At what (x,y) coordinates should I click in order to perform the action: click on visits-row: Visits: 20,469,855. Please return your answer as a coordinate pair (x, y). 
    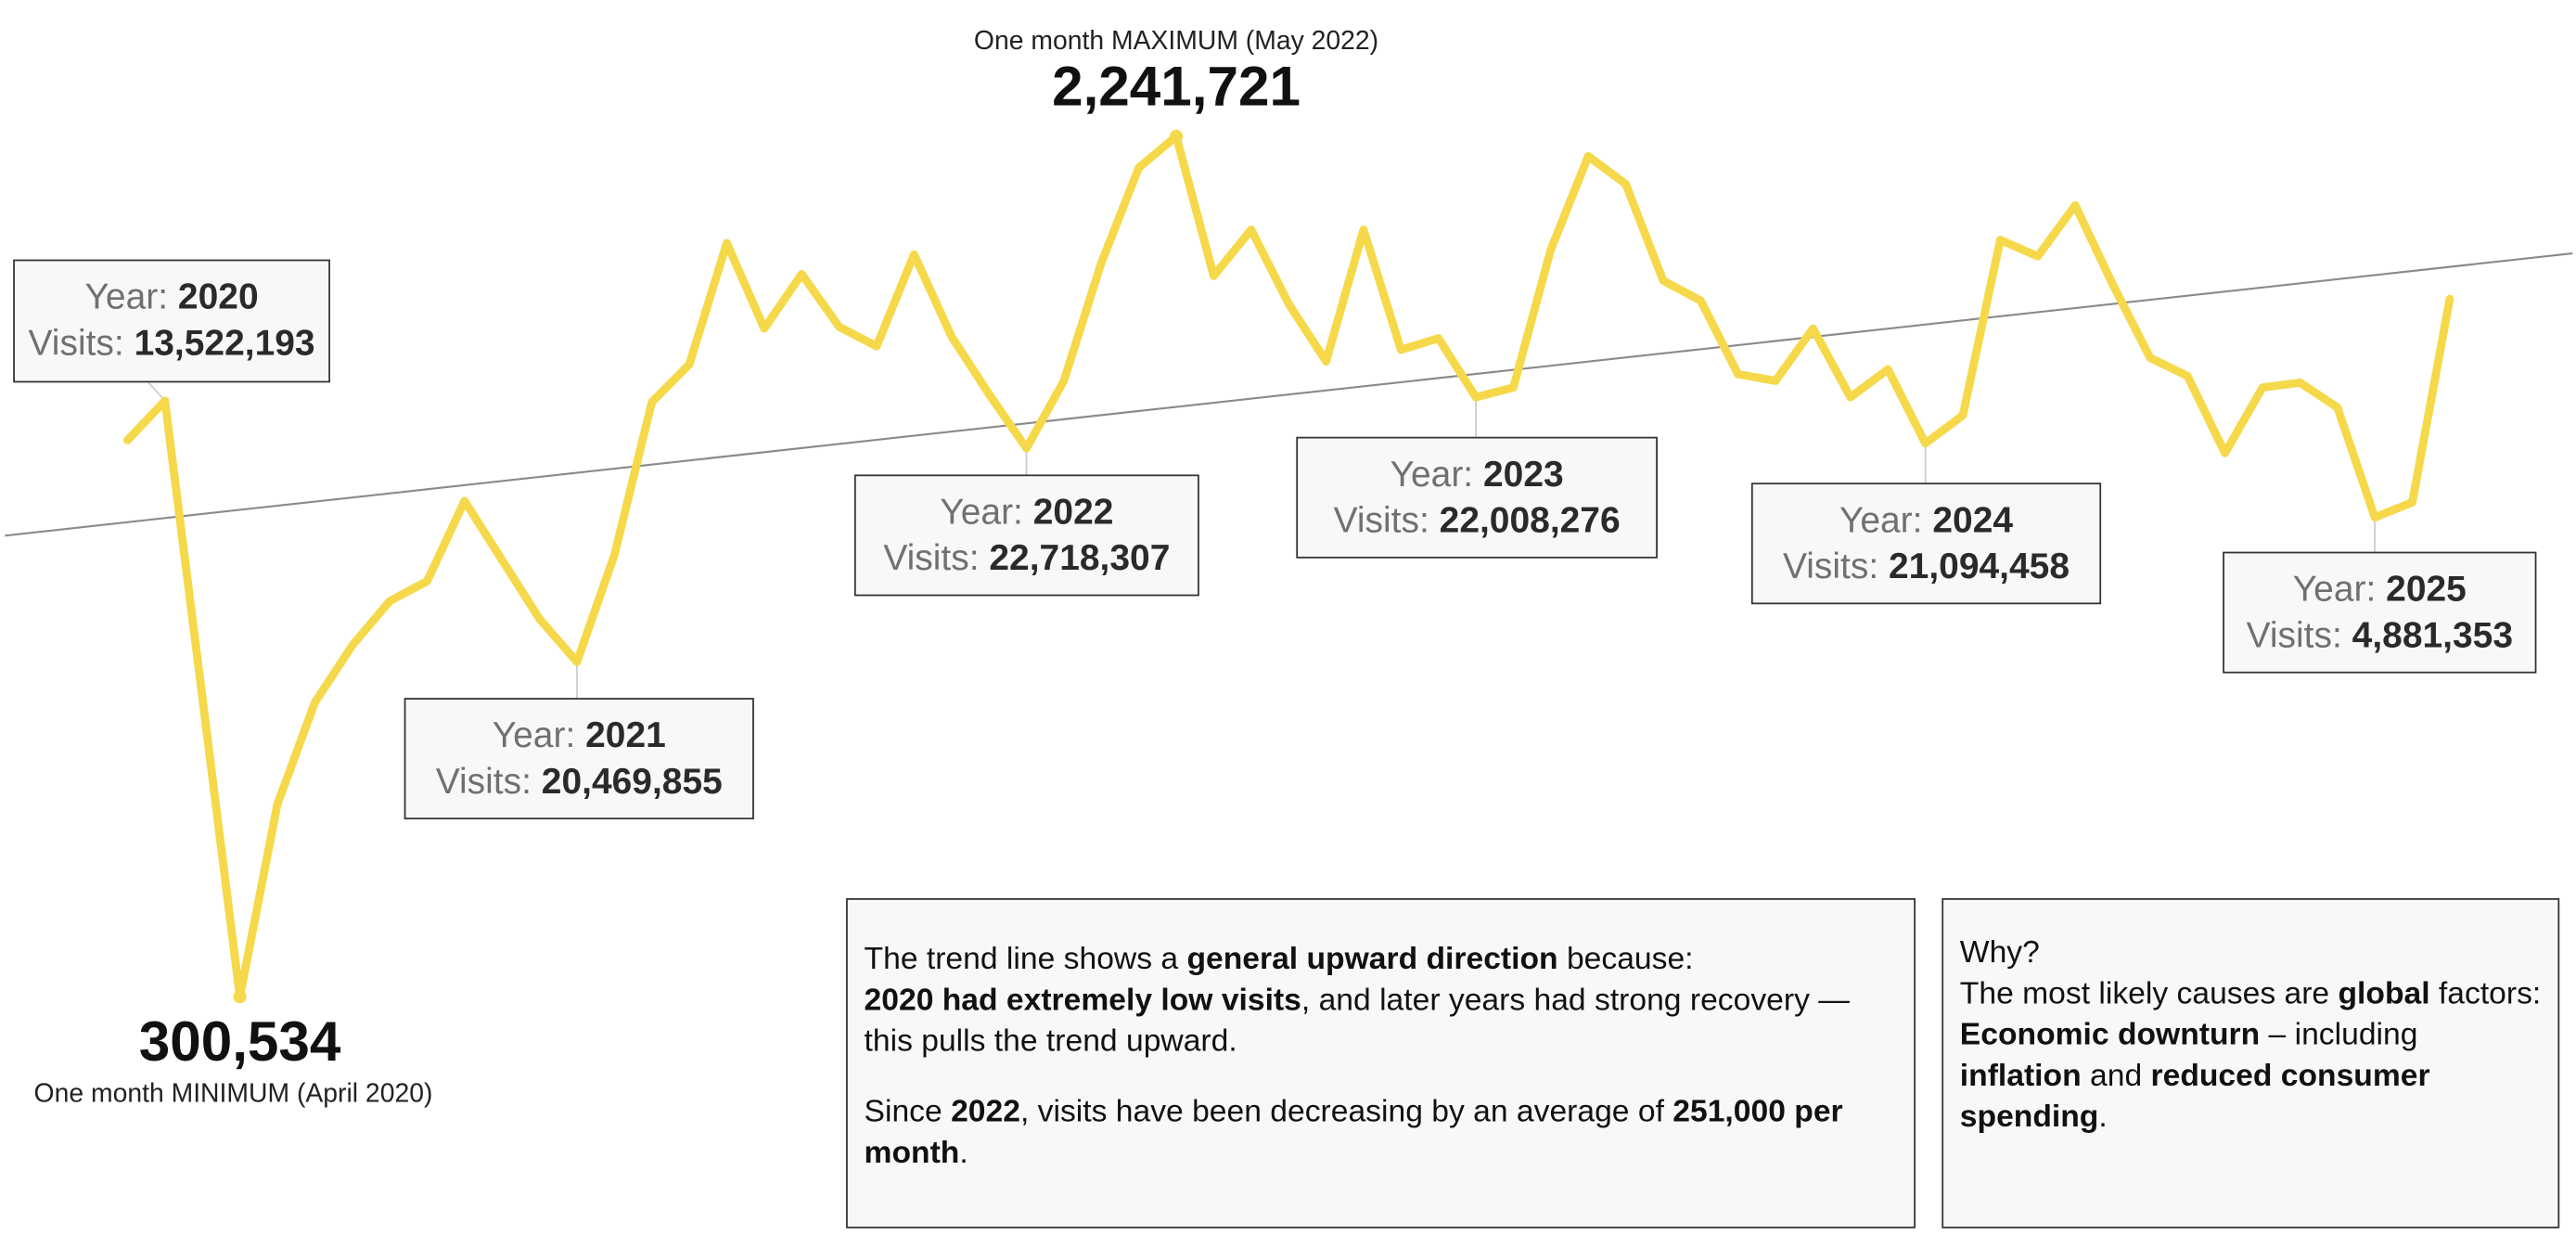
    Looking at the image, I should click on (578, 782).